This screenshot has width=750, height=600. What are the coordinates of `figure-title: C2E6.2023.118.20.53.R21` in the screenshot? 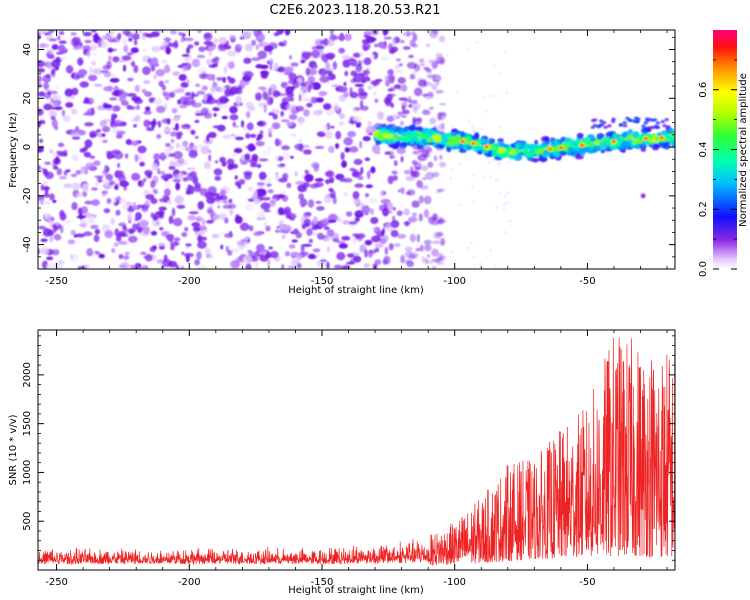 It's located at (354, 10).